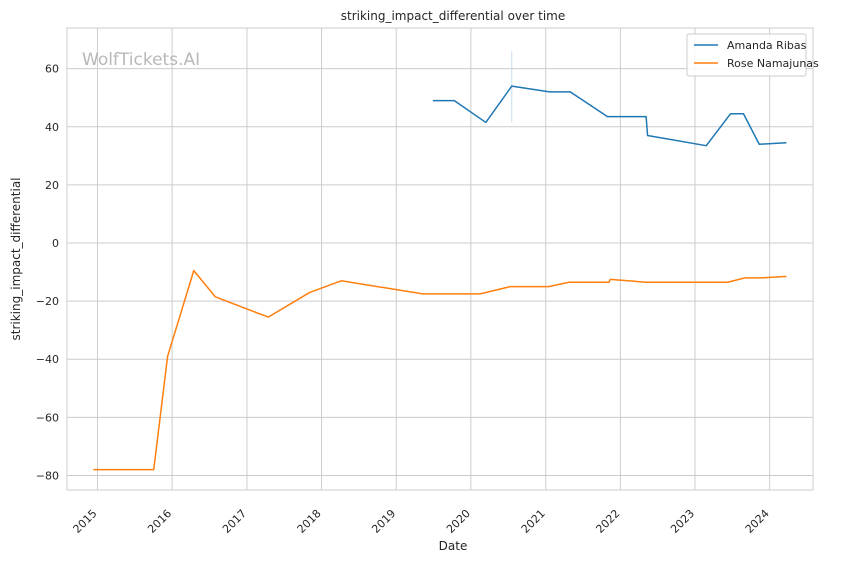  What do you see at coordinates (309, 521) in the screenshot?
I see `x-tick-label: 2018` at bounding box center [309, 521].